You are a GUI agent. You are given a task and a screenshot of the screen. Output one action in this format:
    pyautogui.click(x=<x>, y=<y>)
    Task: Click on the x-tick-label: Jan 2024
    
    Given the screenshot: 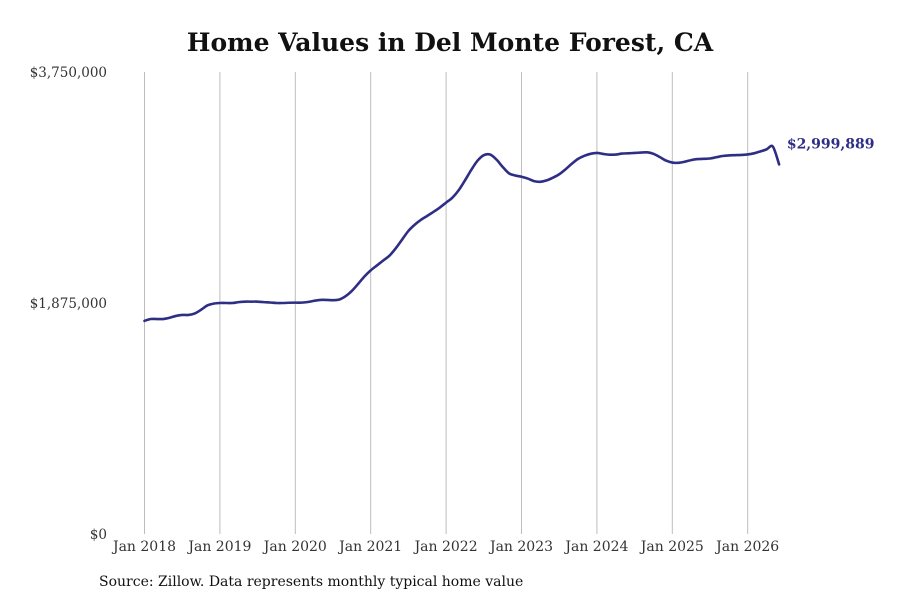 What is the action you would take?
    pyautogui.click(x=595, y=547)
    